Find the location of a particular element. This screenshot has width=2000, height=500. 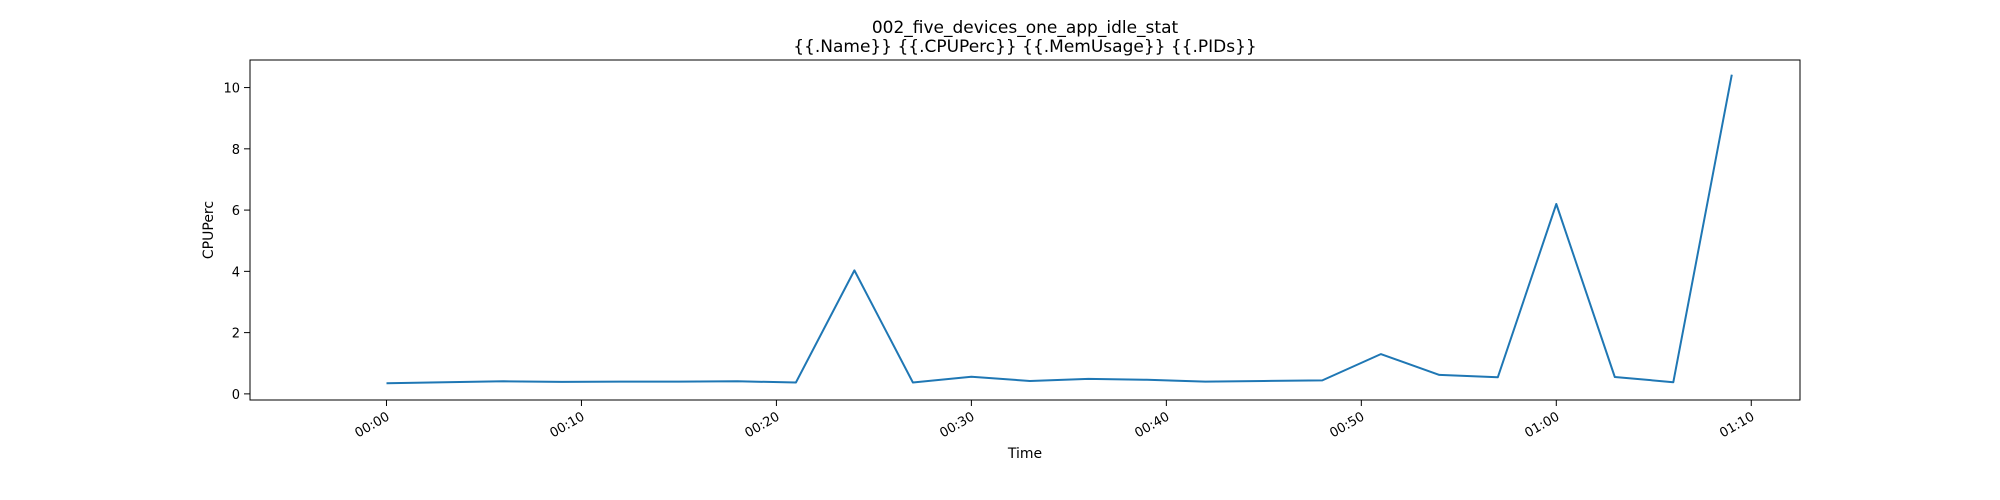

chart-title: 002_five_devices_one_app_idle_stat is located at coordinates (1025, 28).